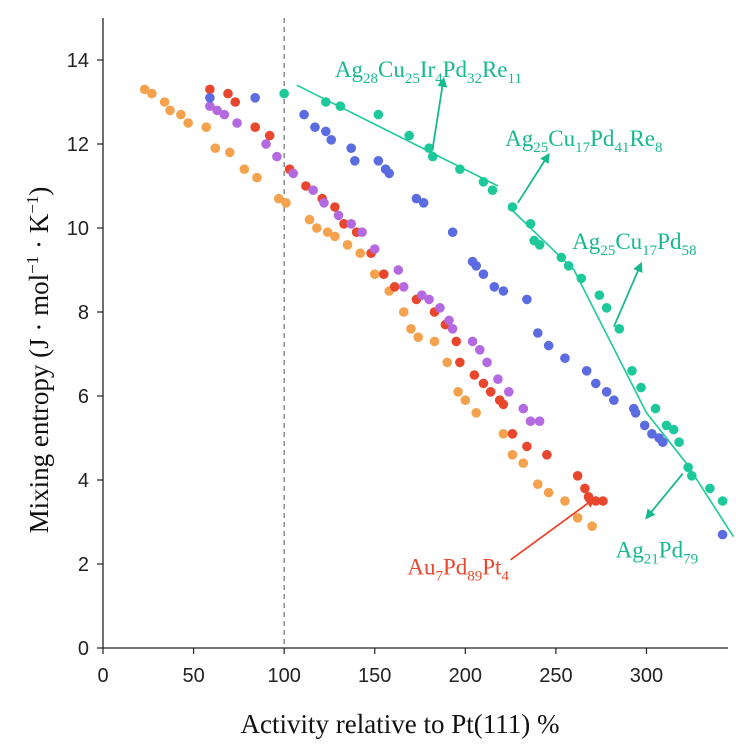 This screenshot has height=745, width=736. Describe the element at coordinates (102, 676) in the screenshot. I see `x-tick-label: 0` at that location.